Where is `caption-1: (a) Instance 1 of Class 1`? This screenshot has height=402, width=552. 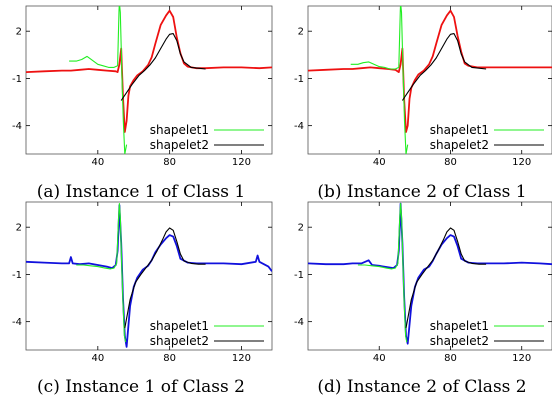
caption-1: (a) Instance 1 of Class 1 is located at coordinates (141, 192).